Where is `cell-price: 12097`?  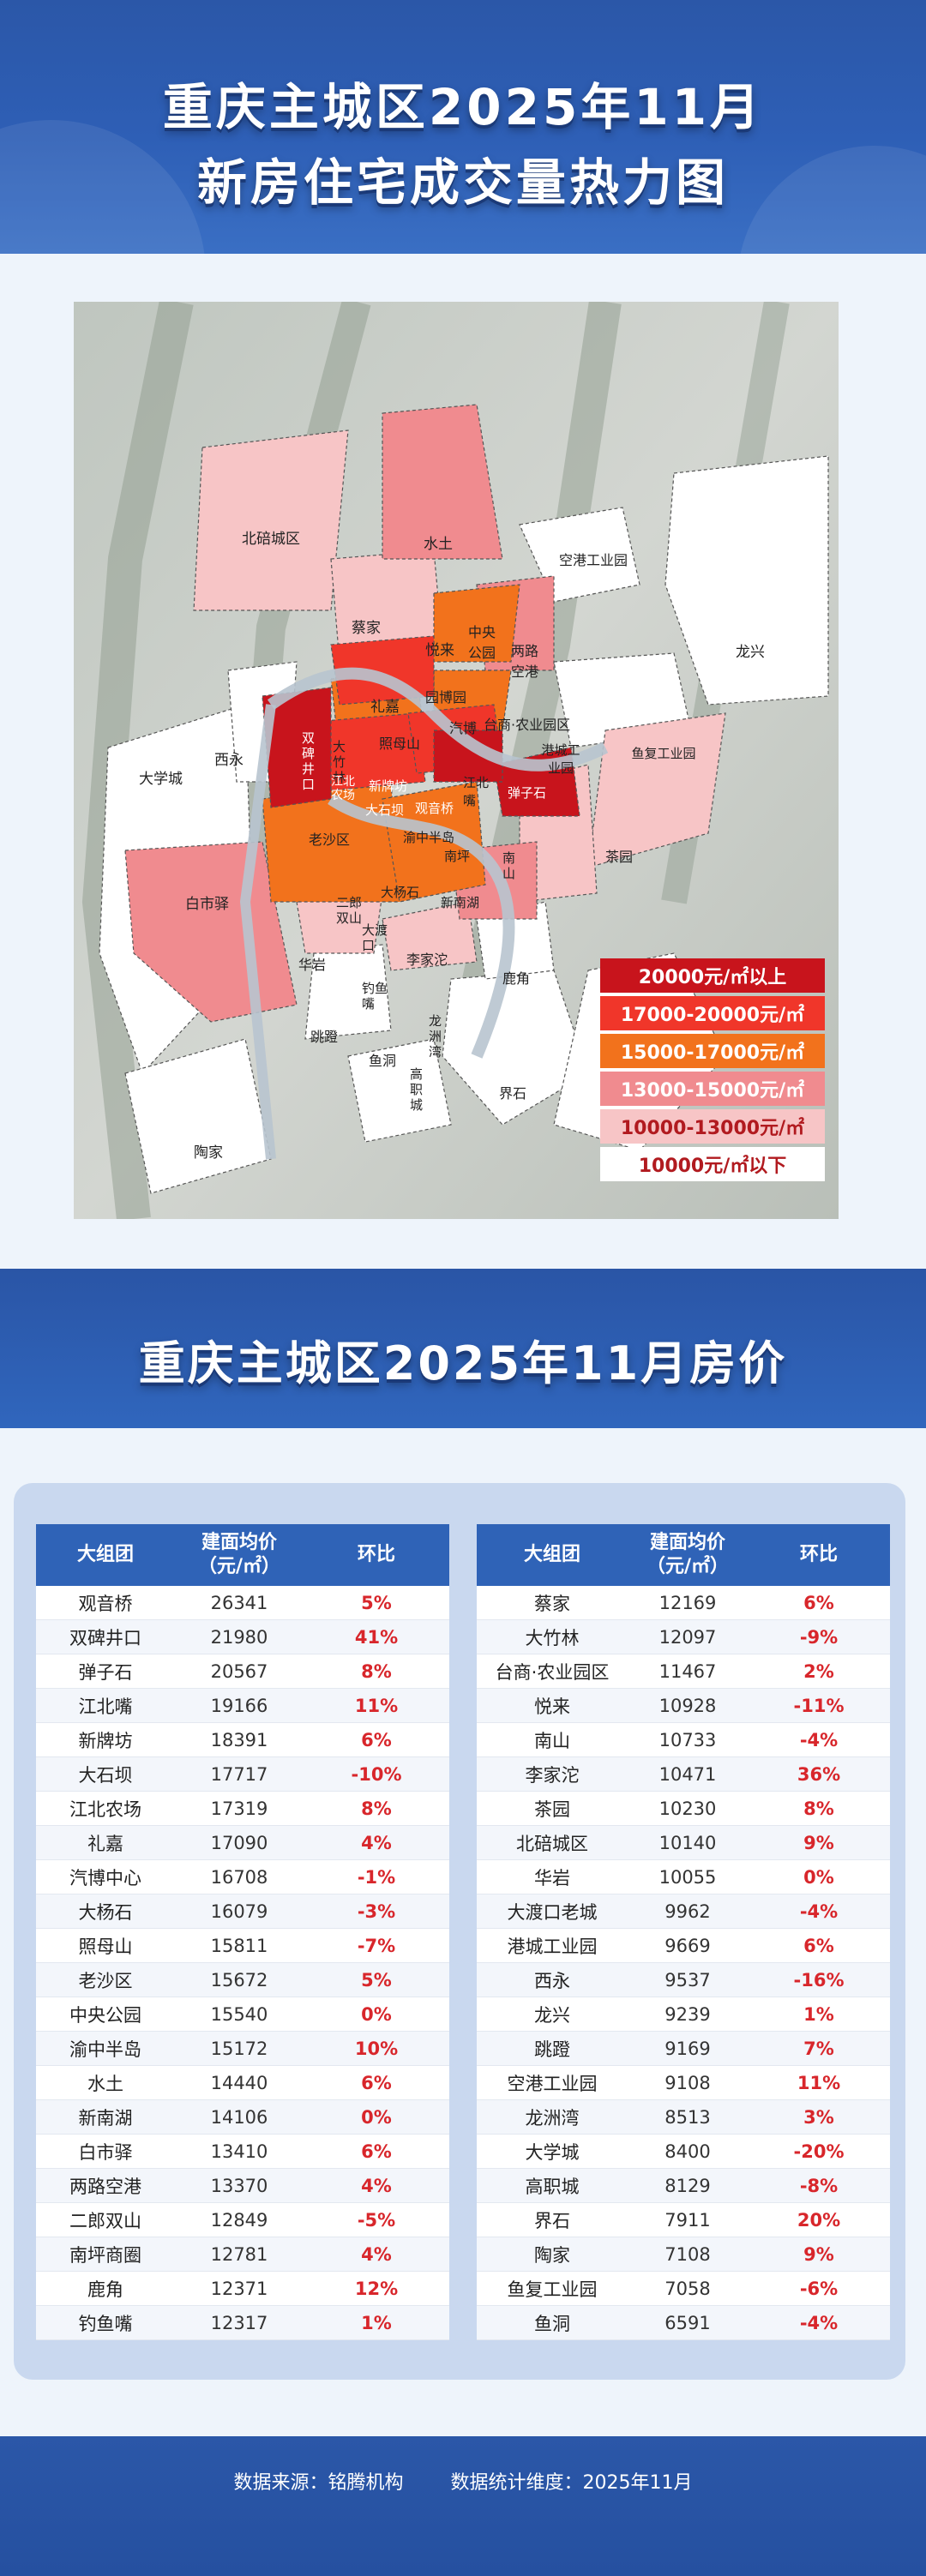 cell-price: 12097 is located at coordinates (688, 1636).